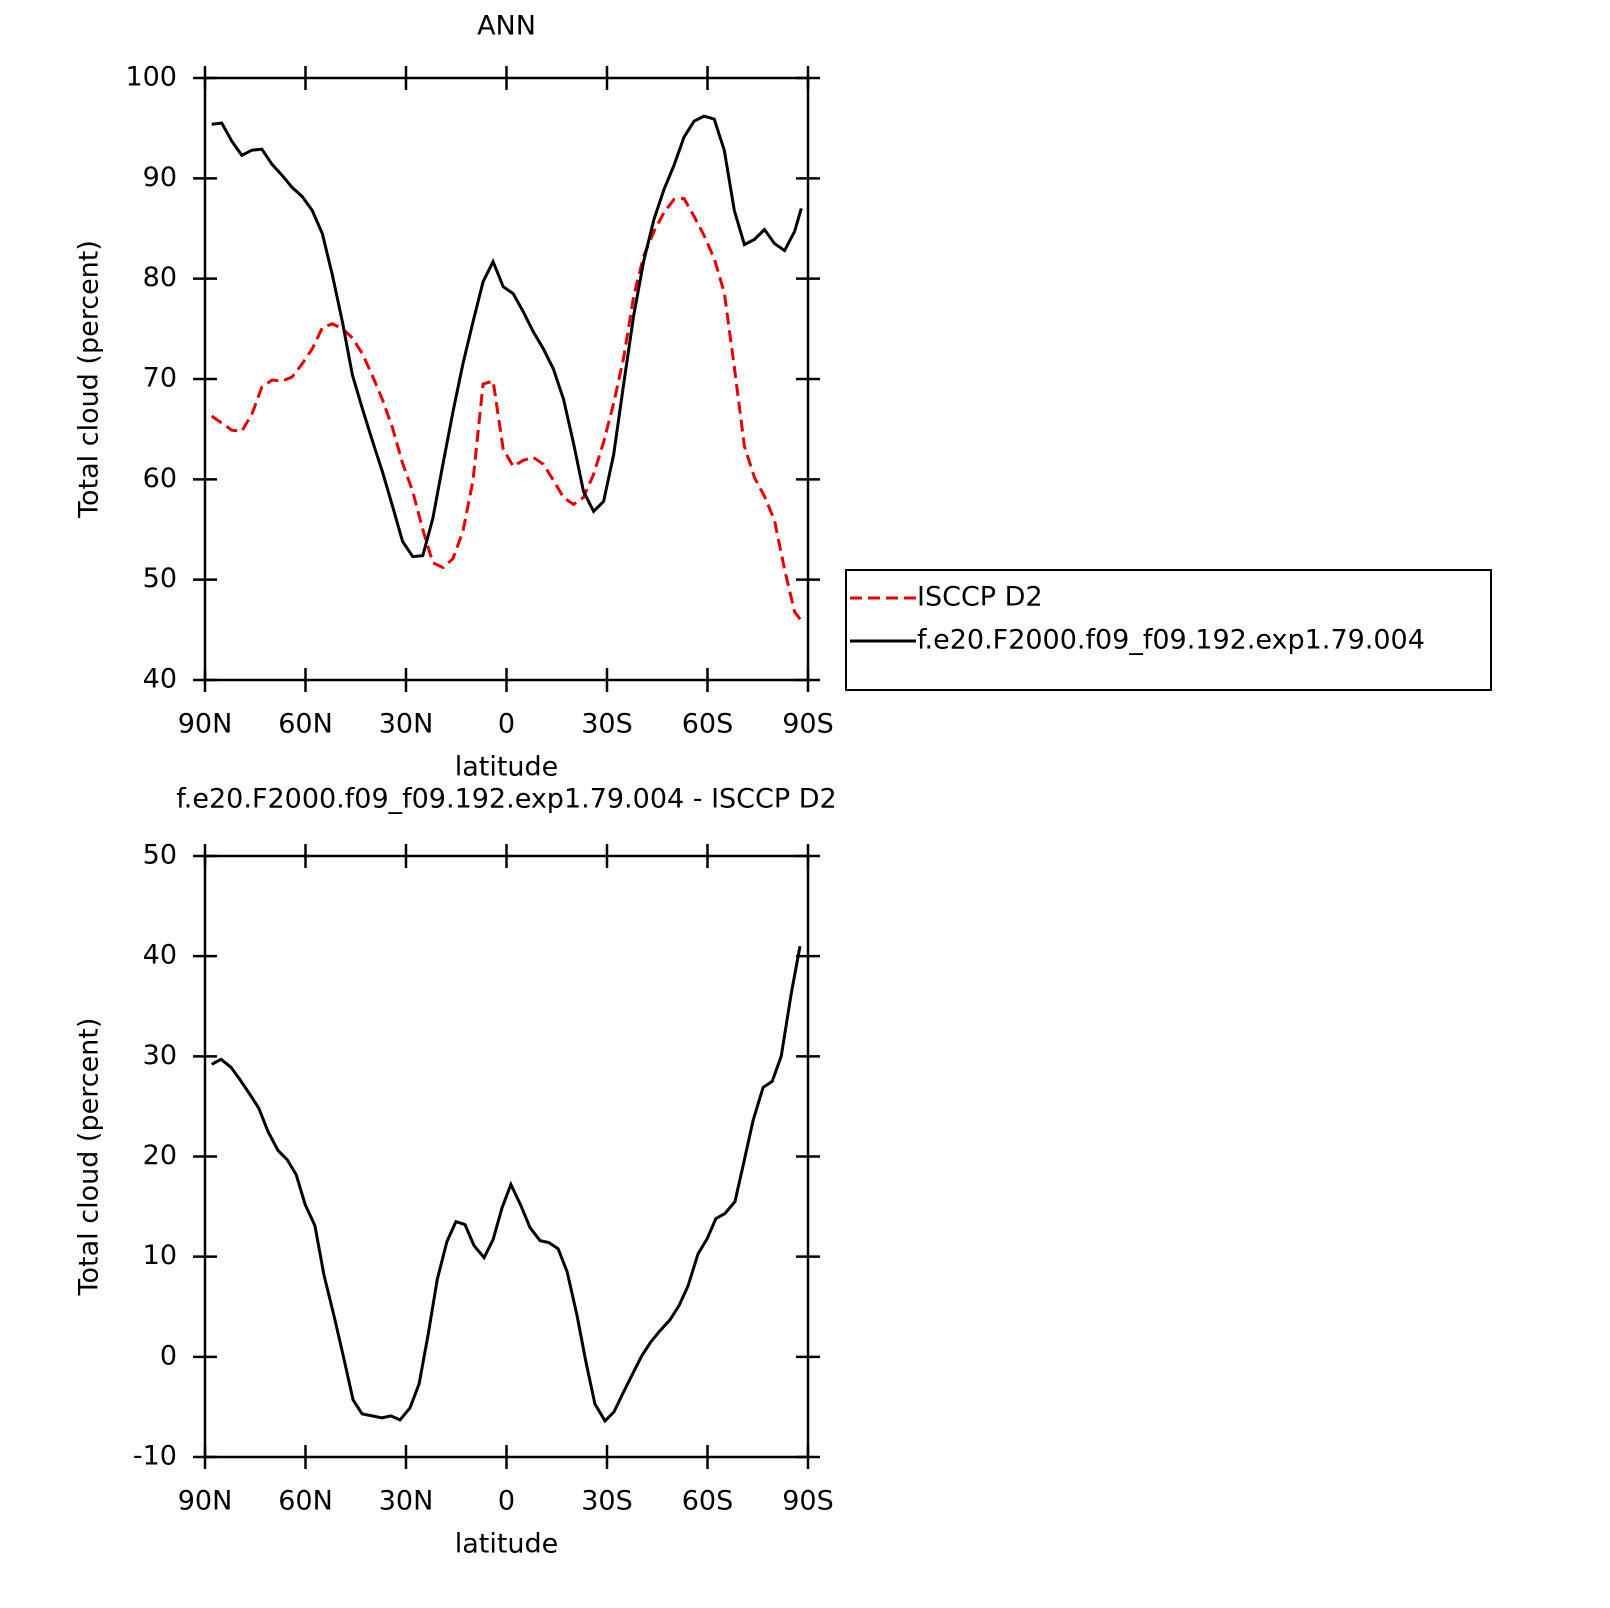 The width and height of the screenshot is (1610, 1608). Describe the element at coordinates (151, 77) in the screenshot. I see `y-tick-label: 100` at that location.